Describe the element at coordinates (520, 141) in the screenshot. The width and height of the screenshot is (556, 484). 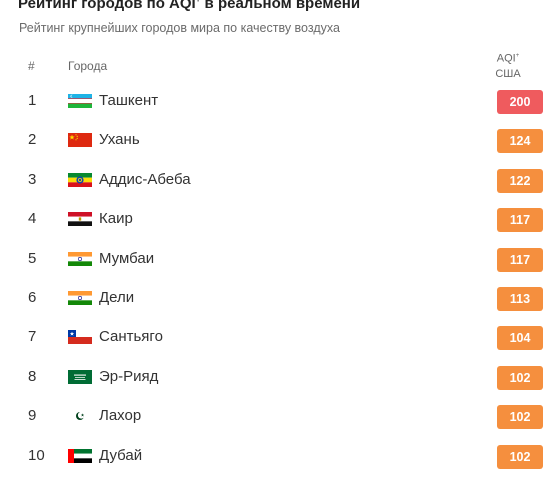
I see `aqi-badge: 124` at that location.